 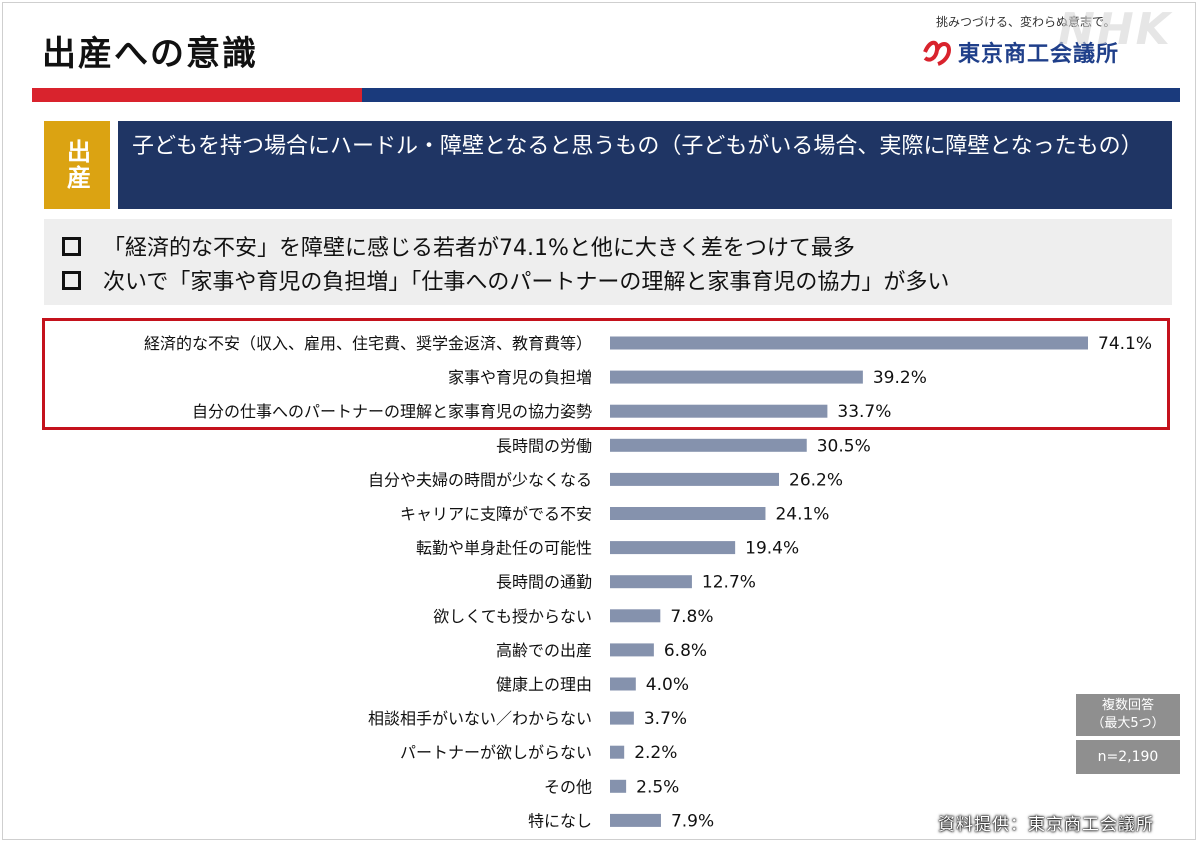 I want to click on value-label: 39.2%, so click(x=900, y=378).